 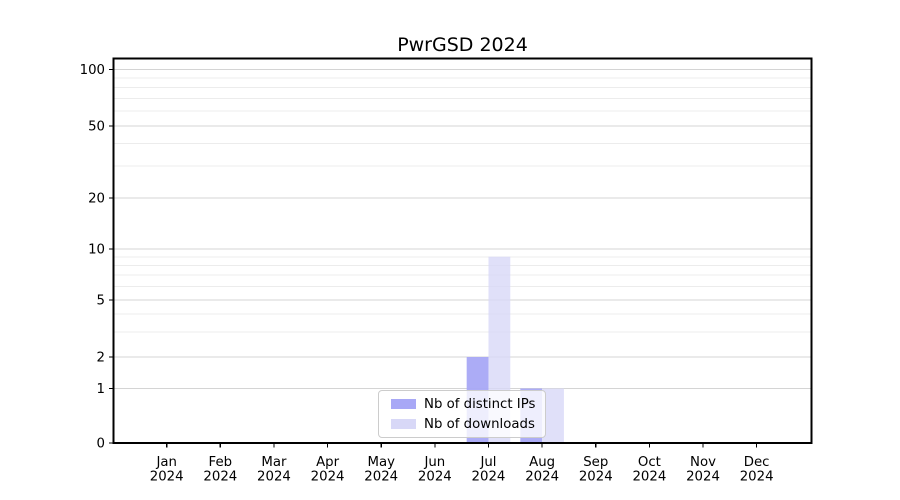 What do you see at coordinates (96, 127) in the screenshot?
I see `y-tick-label: 50` at bounding box center [96, 127].